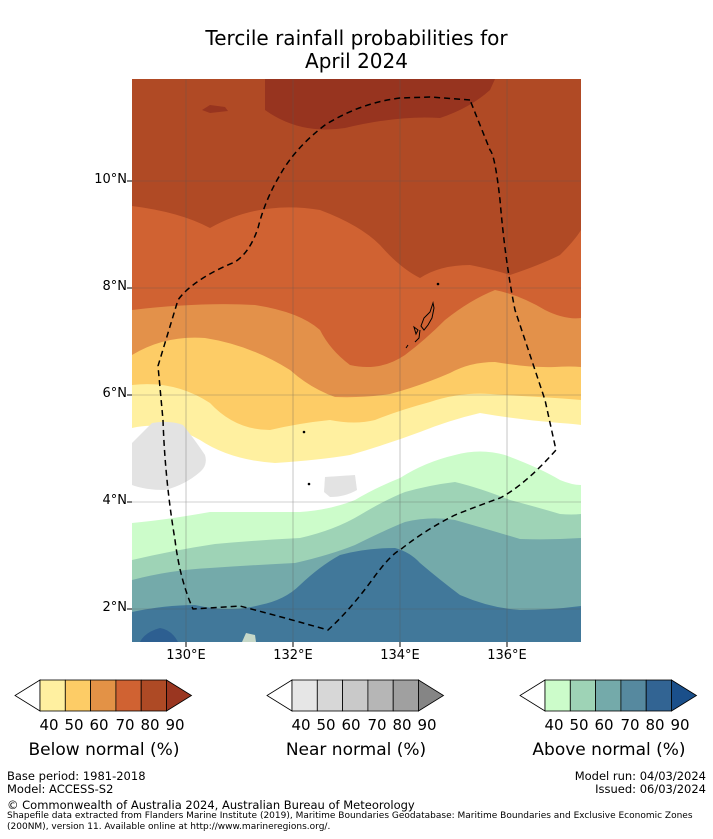 This screenshot has height=839, width=713. What do you see at coordinates (554, 725) in the screenshot?
I see `tick-above-40: 40` at bounding box center [554, 725].